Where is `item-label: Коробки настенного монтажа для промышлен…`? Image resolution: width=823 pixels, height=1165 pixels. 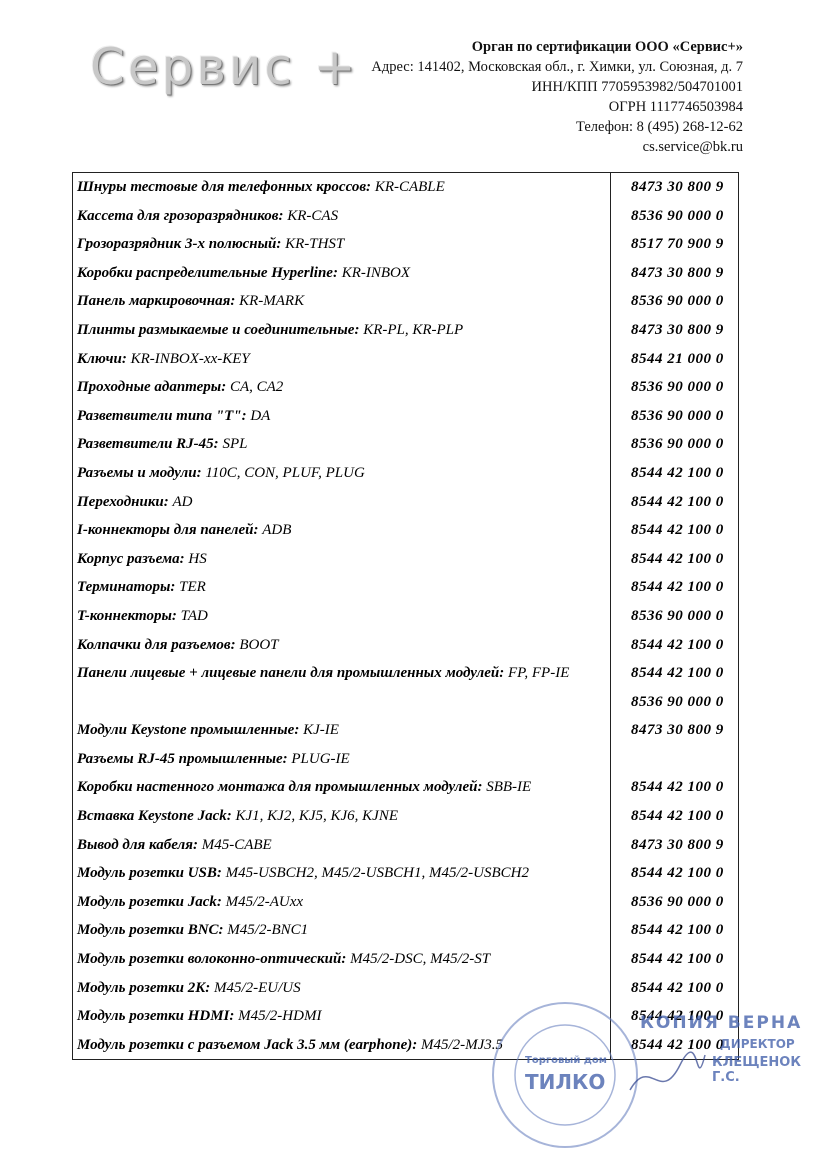
item-label: Коробки настенного монтажа для промышлен… is located at coordinates (280, 787).